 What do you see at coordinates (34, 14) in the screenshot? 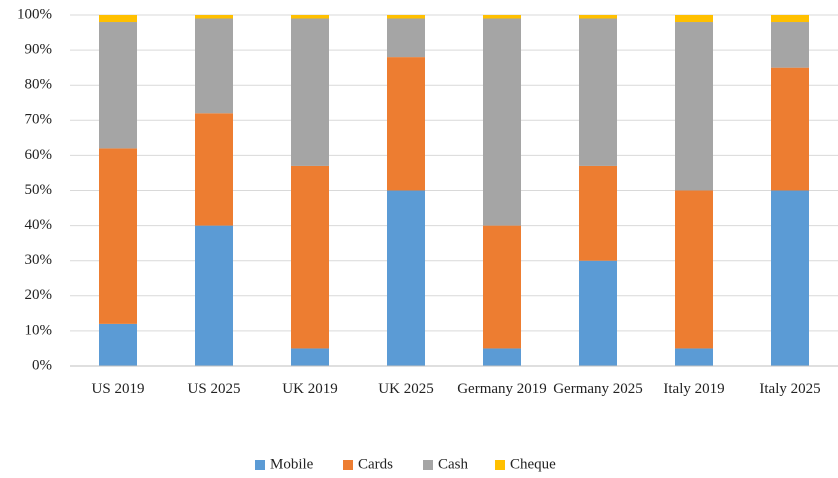
I see `y-tick-label: 100%` at bounding box center [34, 14].